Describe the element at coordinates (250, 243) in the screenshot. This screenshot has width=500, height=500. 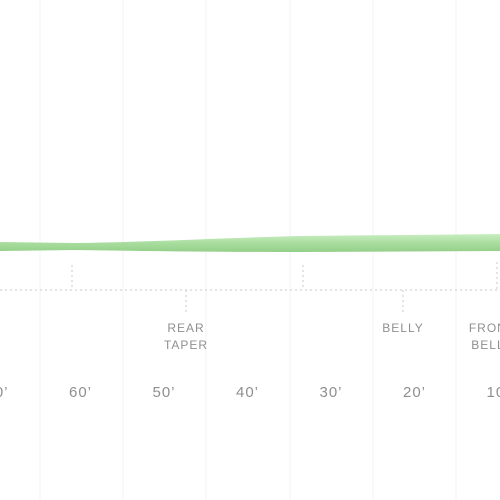
I see `fly-line` at that location.